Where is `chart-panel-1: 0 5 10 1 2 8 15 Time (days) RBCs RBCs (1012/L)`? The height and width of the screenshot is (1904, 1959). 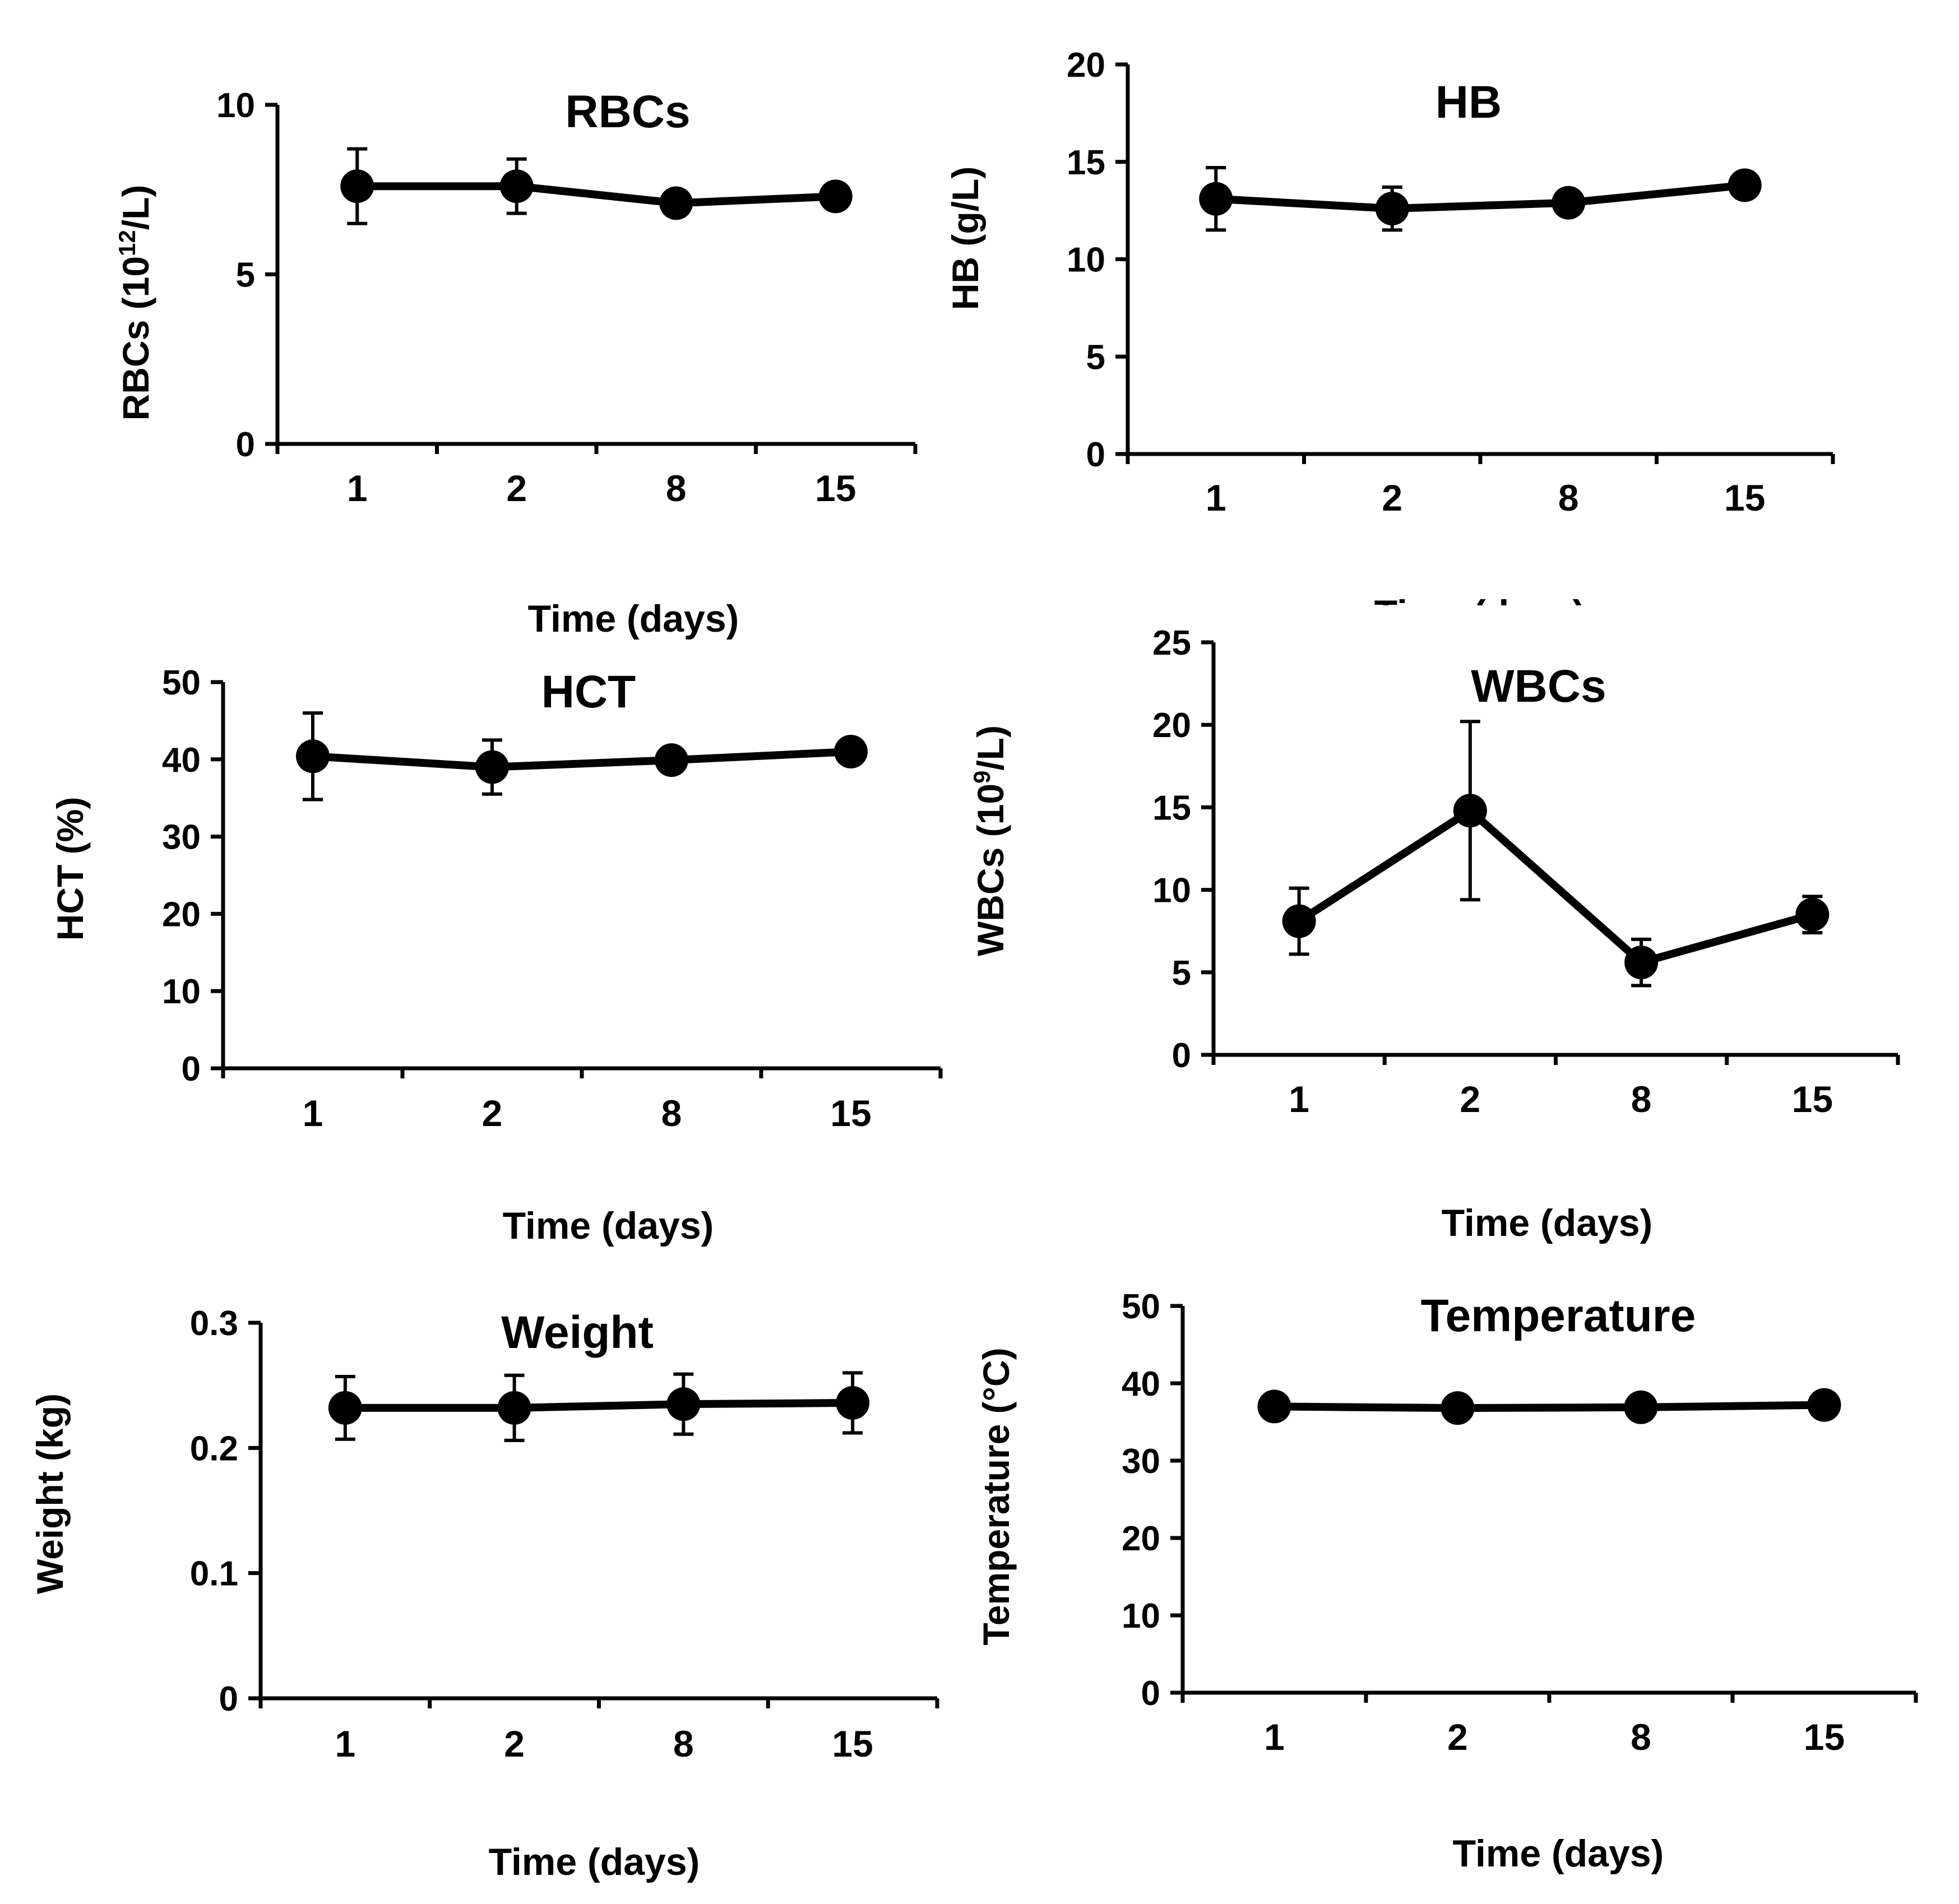
chart-panel-1: 0 5 10 1 2 8 15 Time (days) RBCs RBCs (1012/L) is located at coordinates (516, 363).